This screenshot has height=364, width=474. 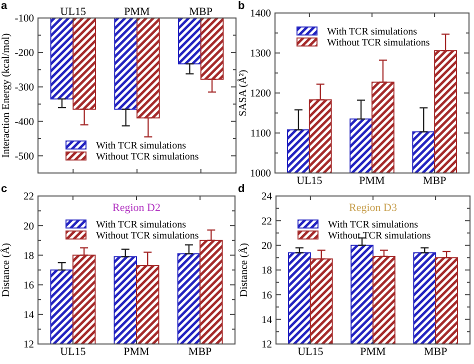 I want to click on y-tick-label: 1100, so click(x=260, y=134).